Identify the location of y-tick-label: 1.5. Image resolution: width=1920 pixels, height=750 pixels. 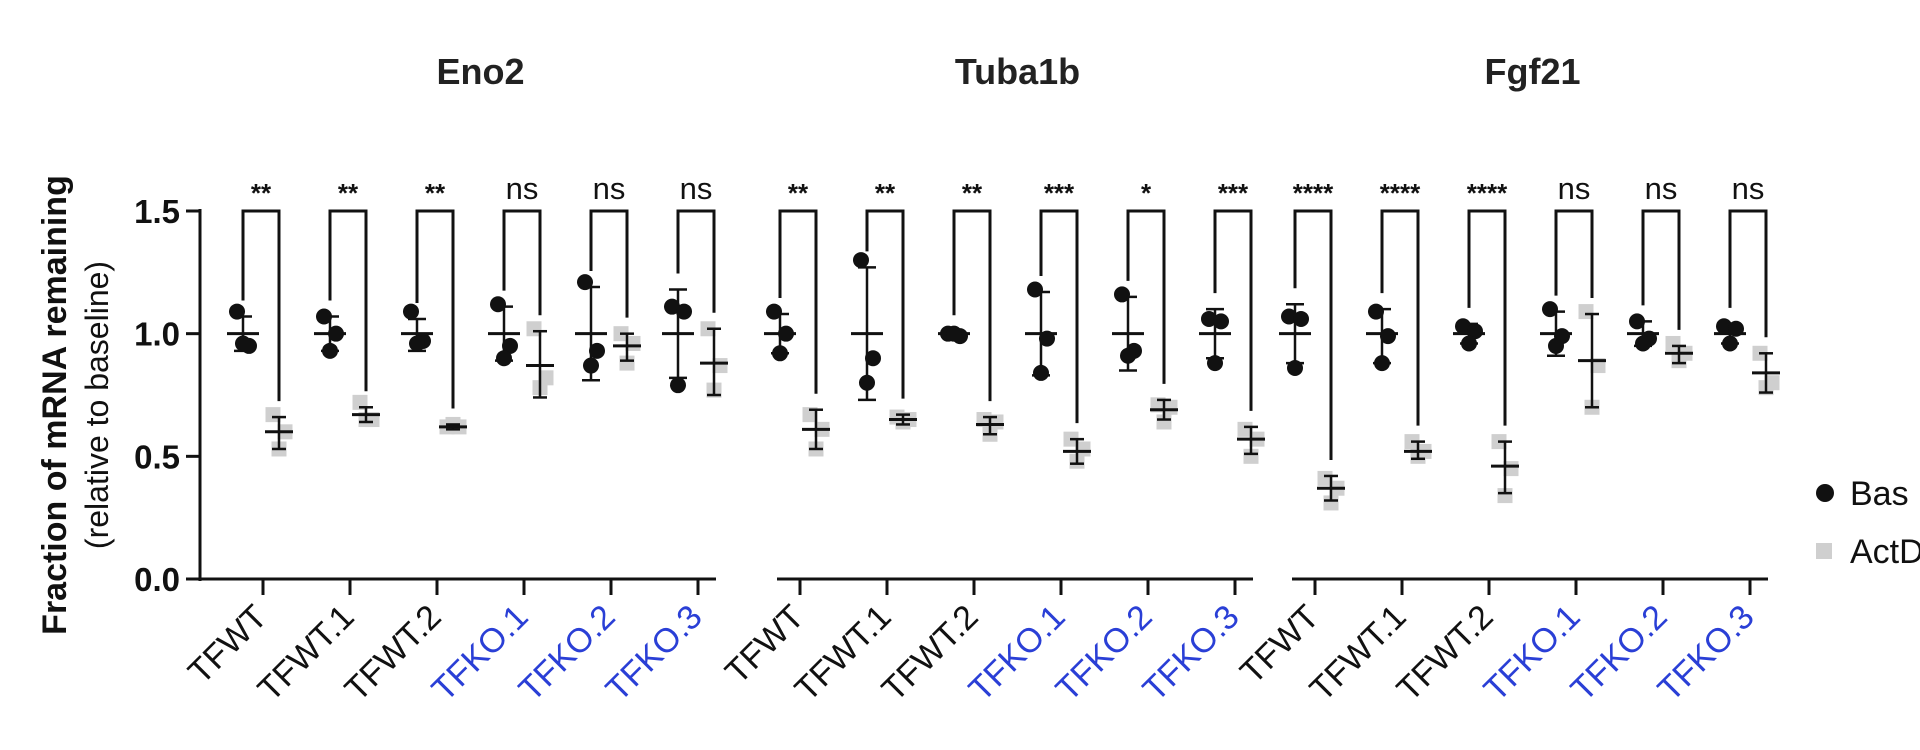
(157, 211).